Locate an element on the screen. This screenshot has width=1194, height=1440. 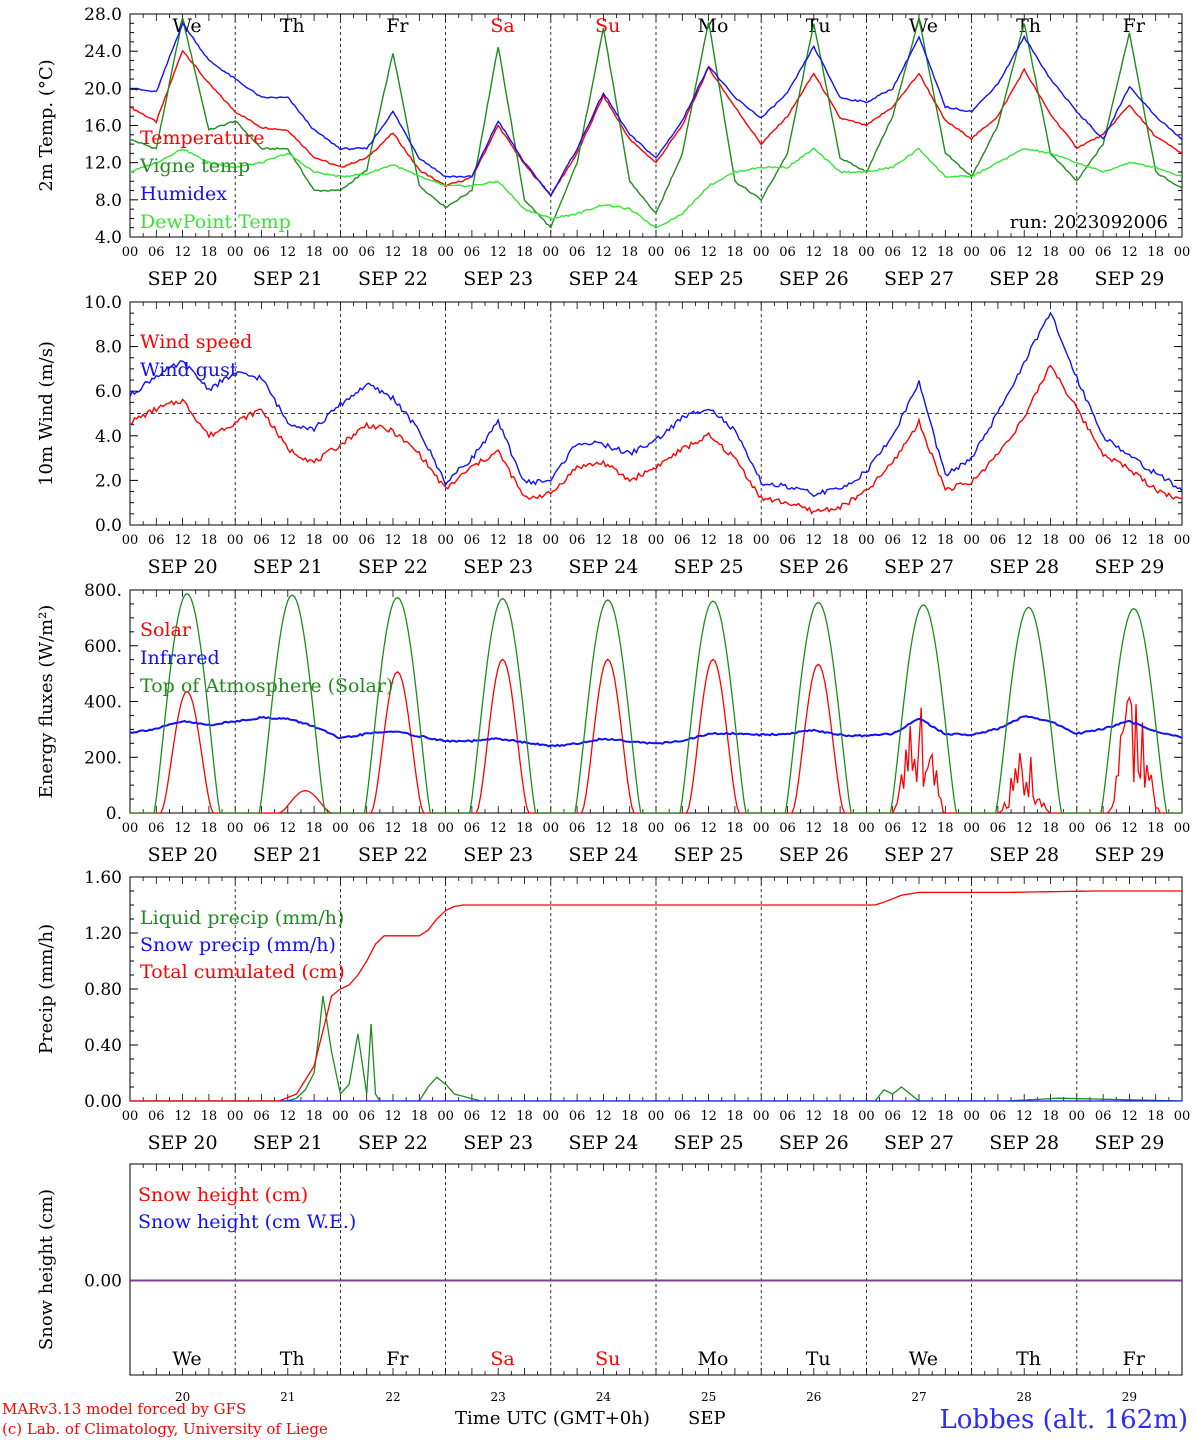
station-title: Lobbes (alt. 162m) is located at coordinates (1063, 1420).